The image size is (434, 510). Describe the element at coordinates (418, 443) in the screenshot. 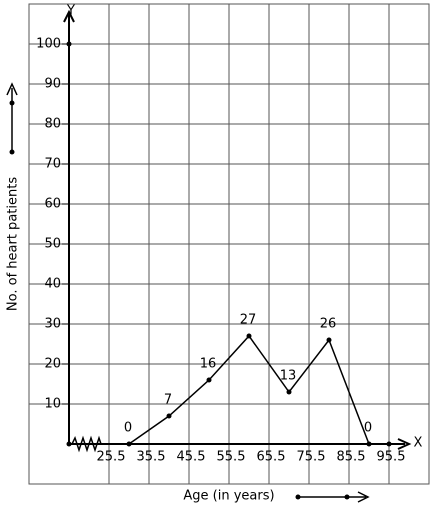

I see `x-axis-name: X` at that location.